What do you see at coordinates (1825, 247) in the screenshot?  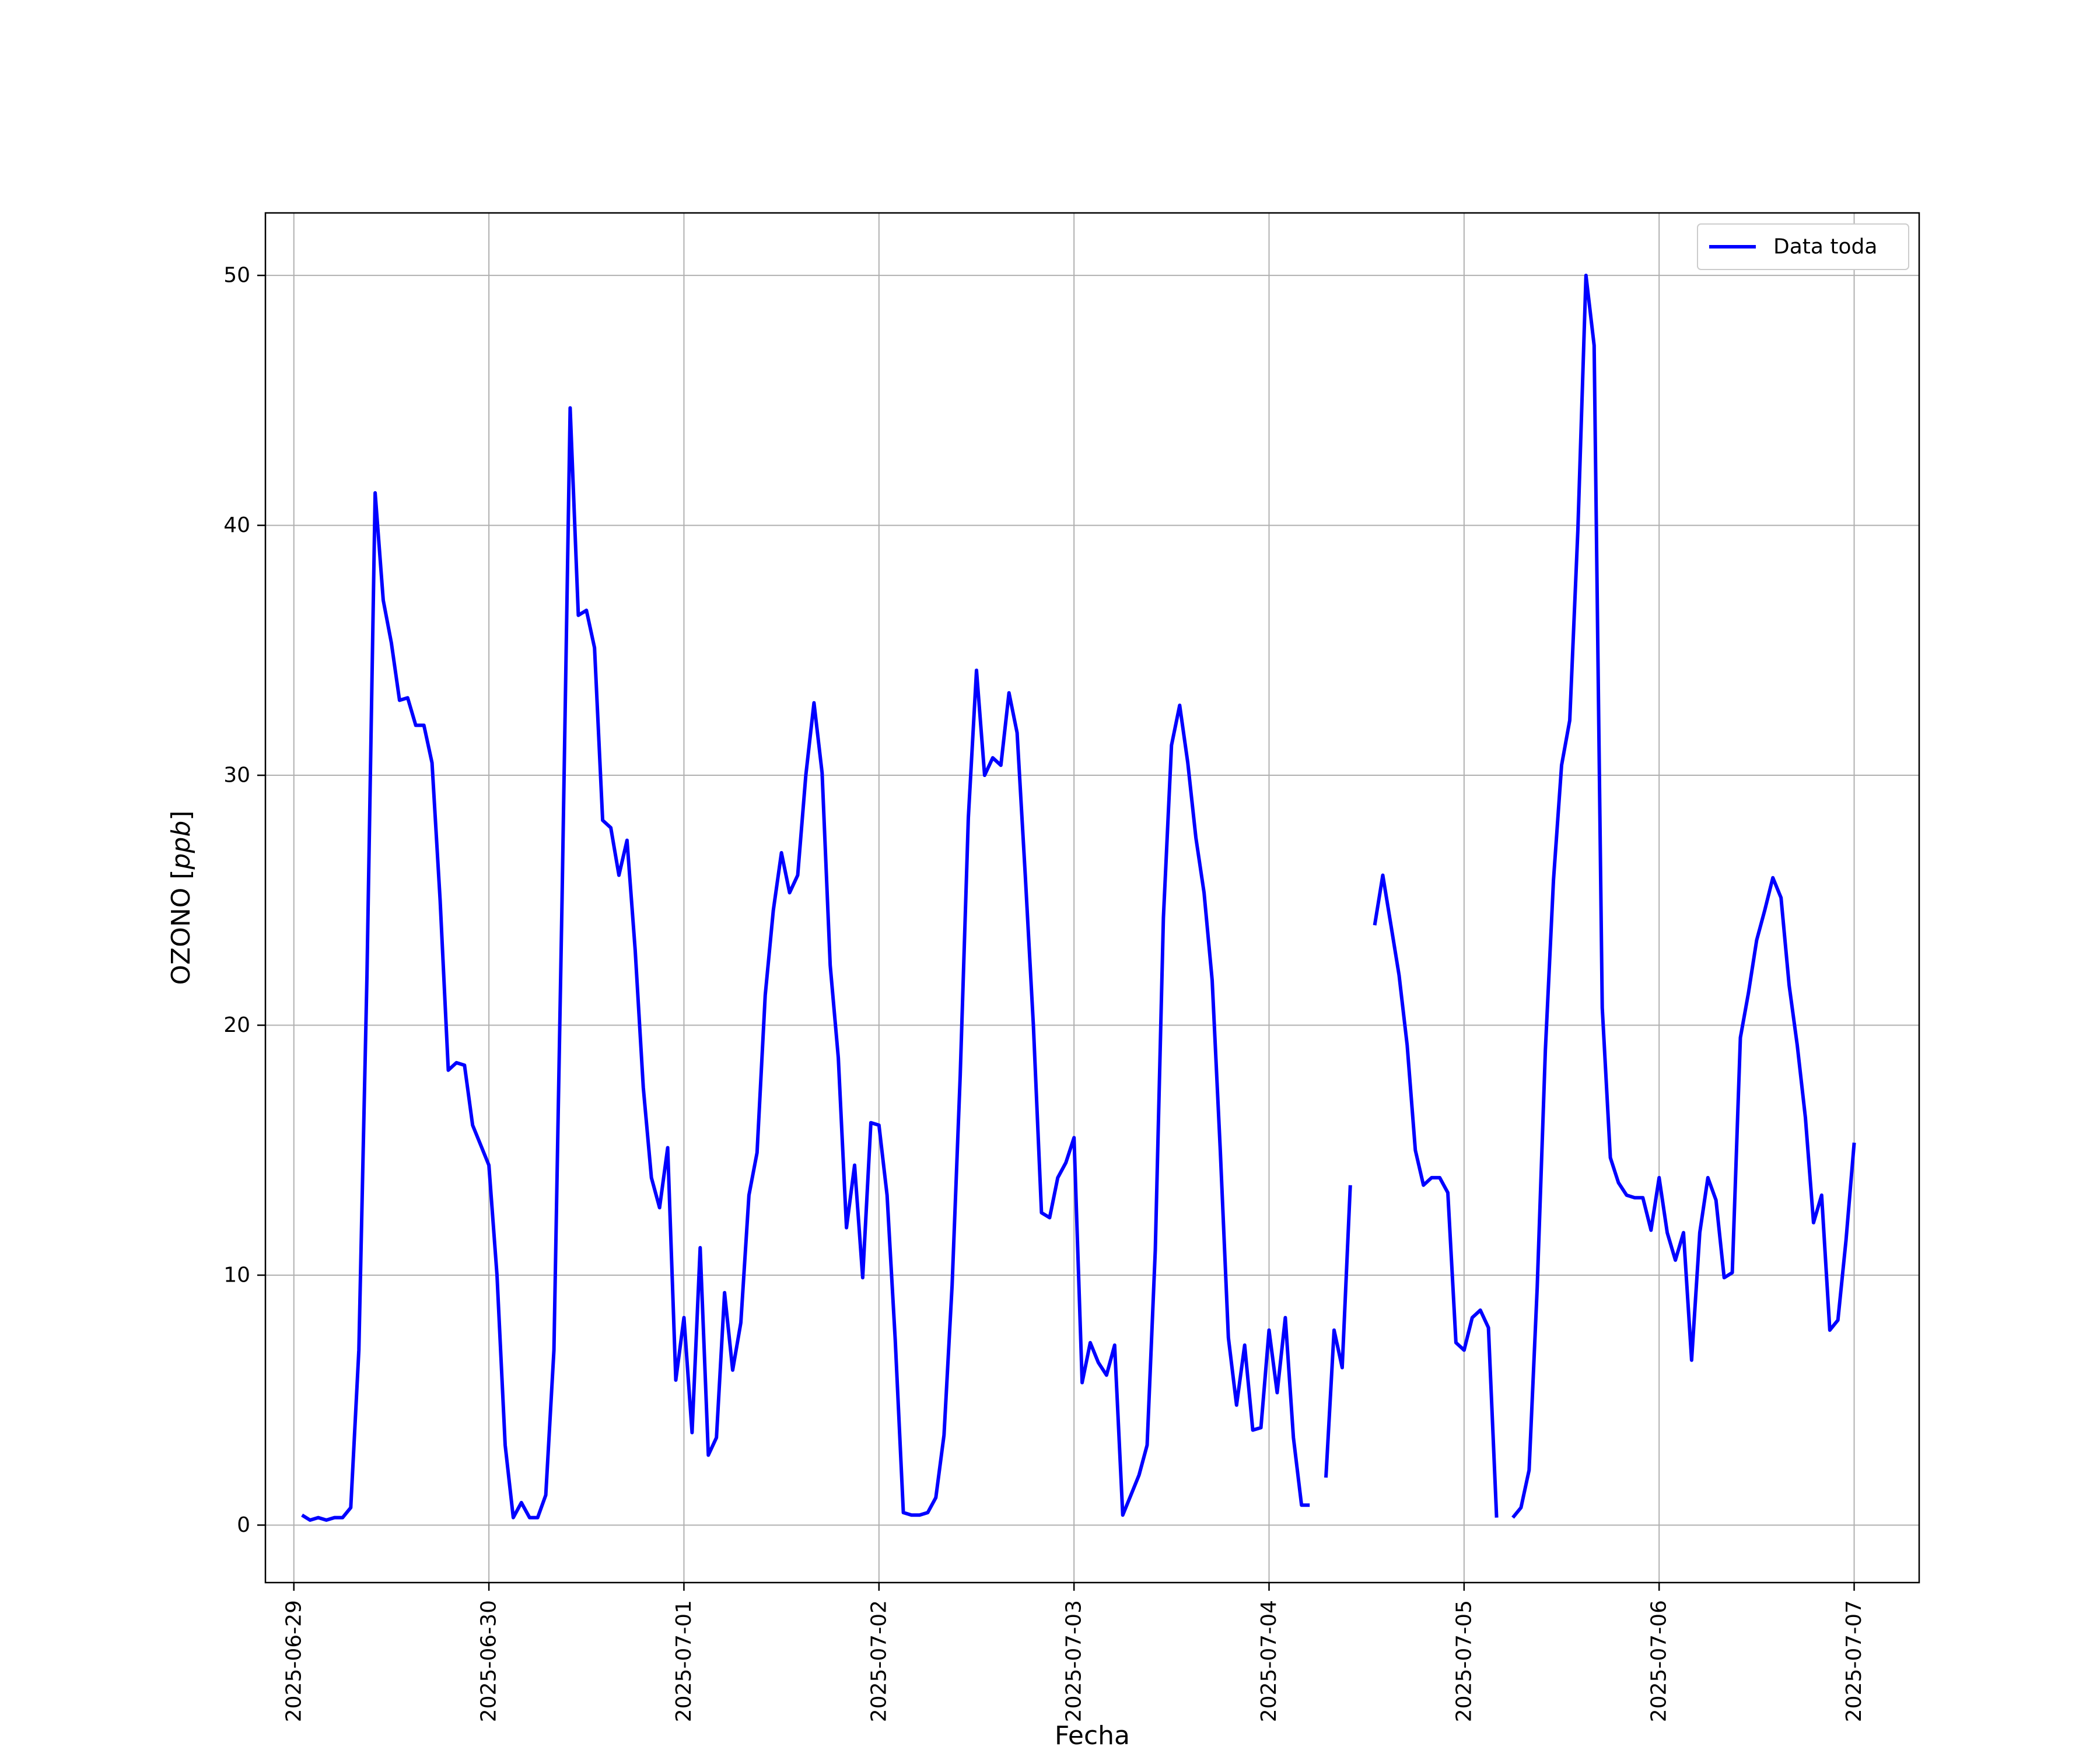 I see `legend-entry-data-toda: Data toda` at bounding box center [1825, 247].